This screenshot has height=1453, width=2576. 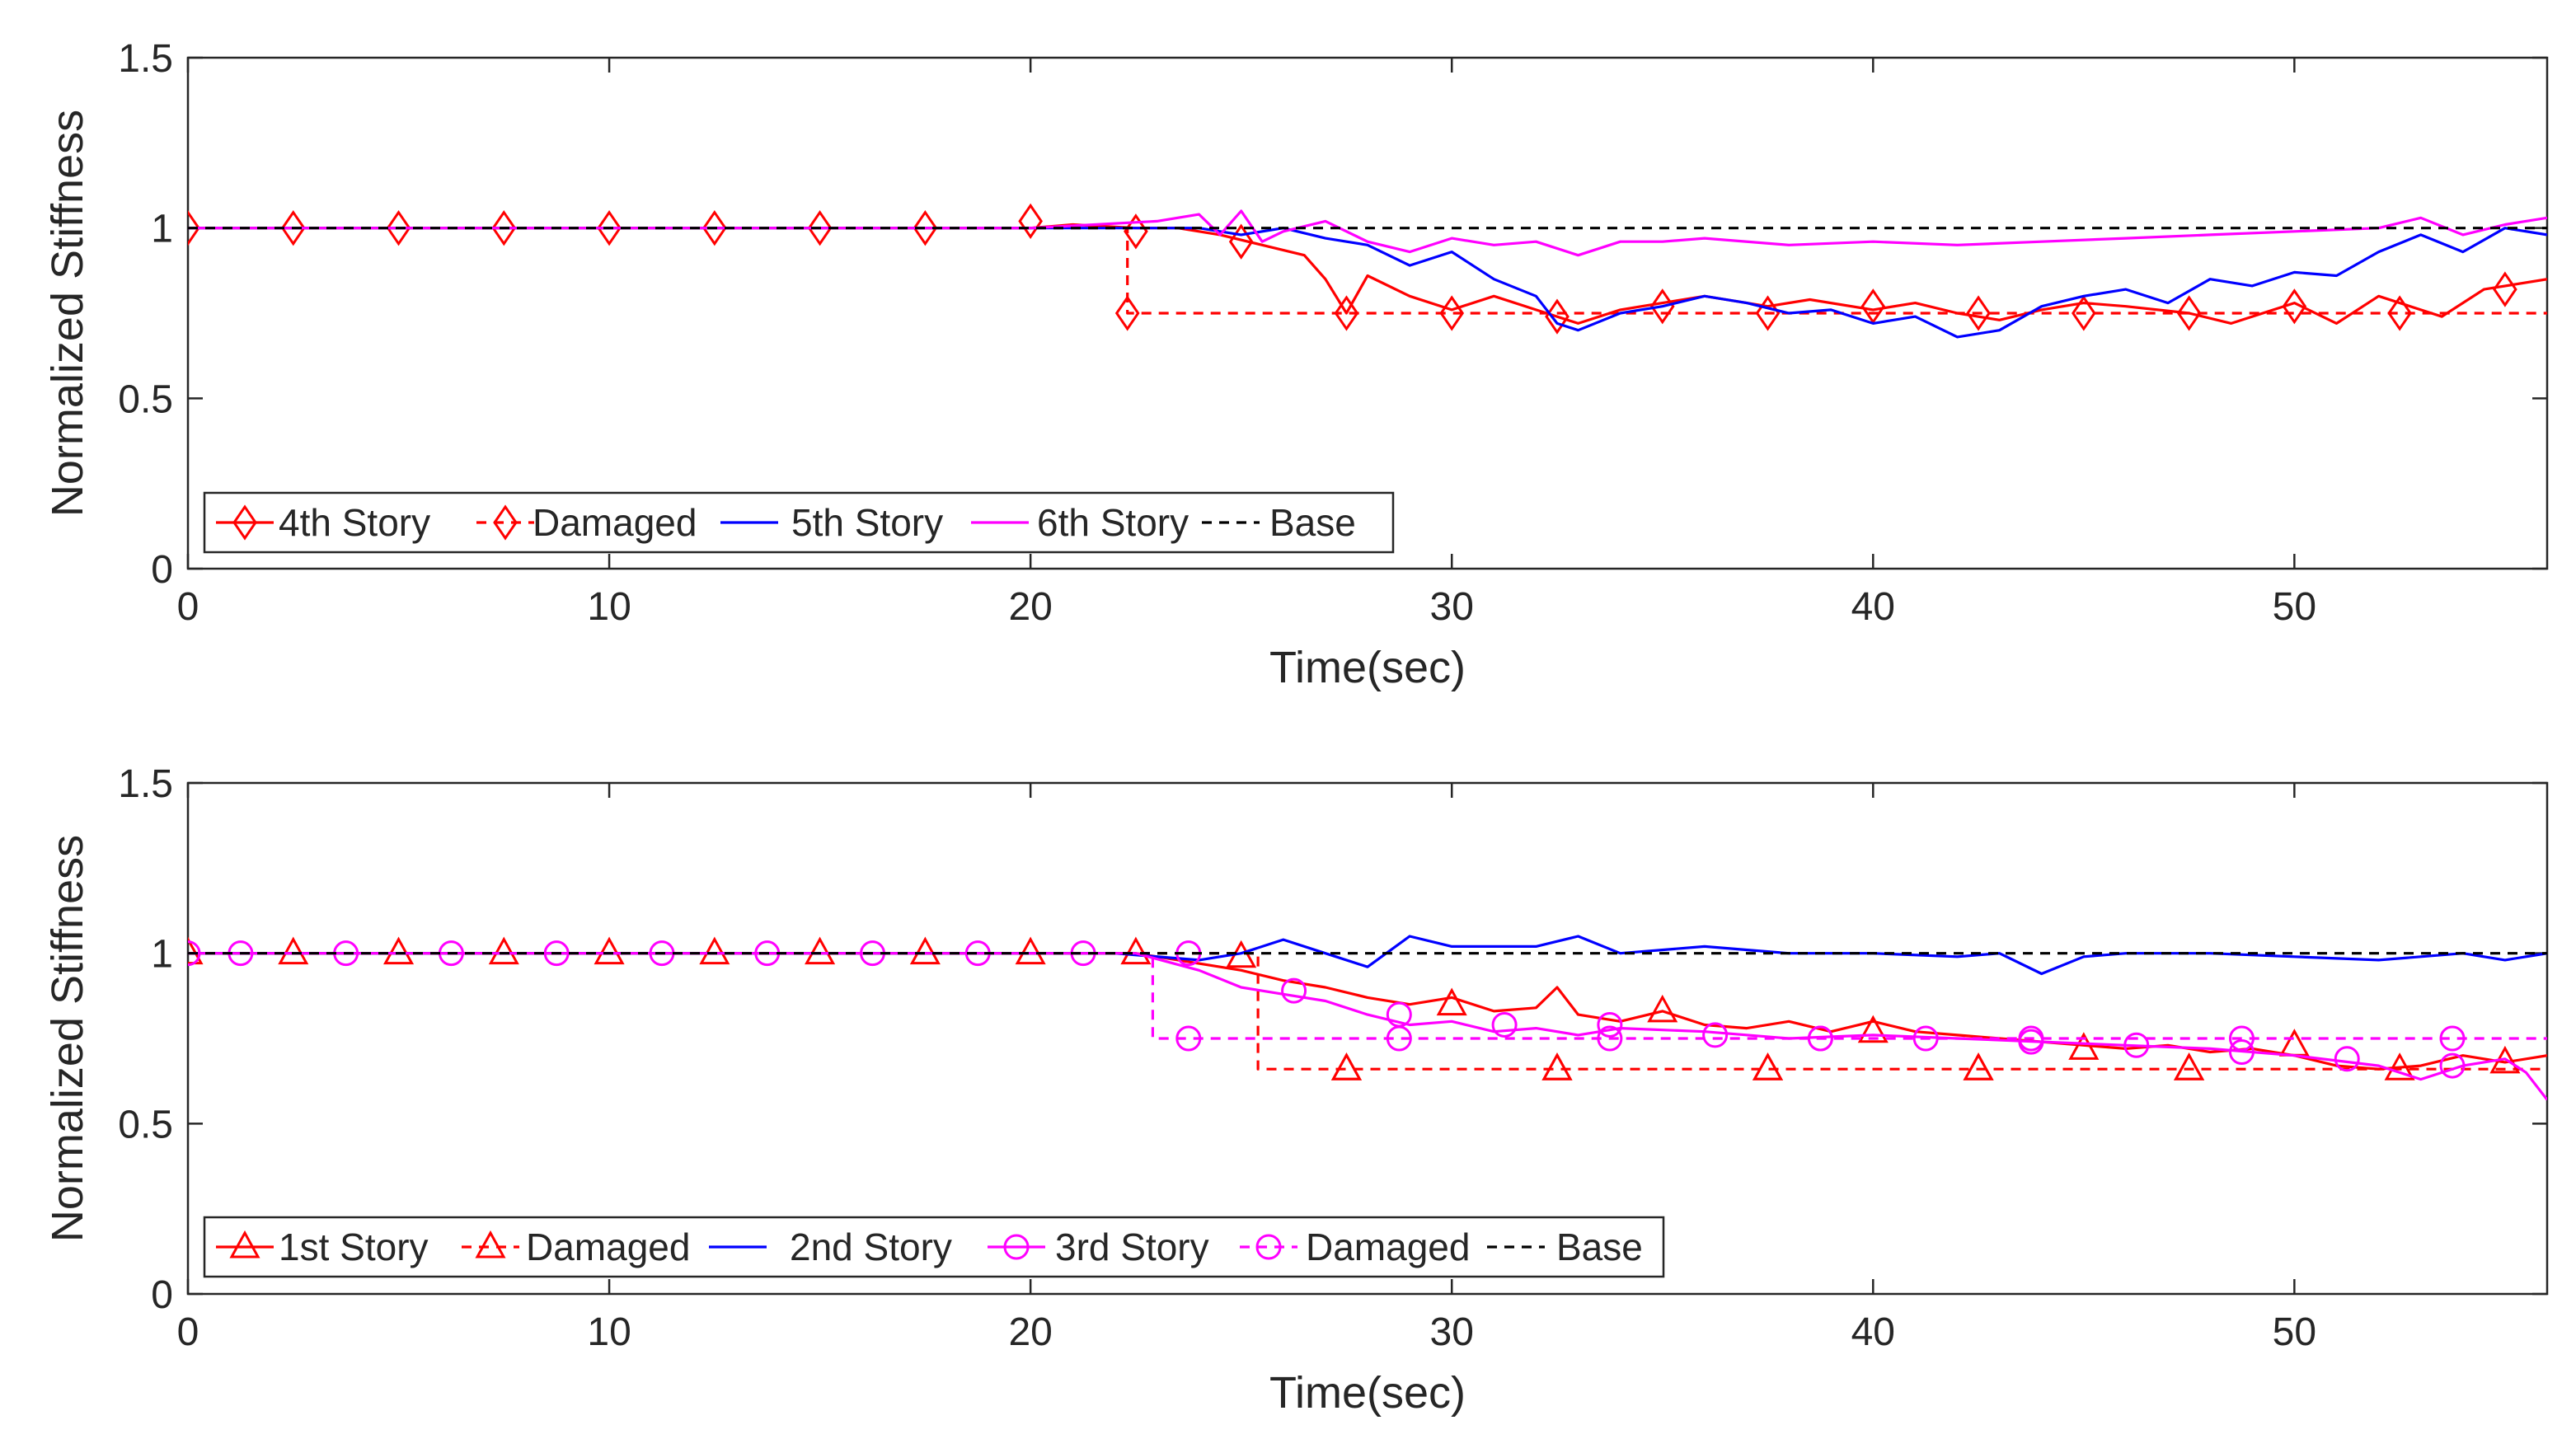 I want to click on legend-label: 6th Story, so click(x=1113, y=522).